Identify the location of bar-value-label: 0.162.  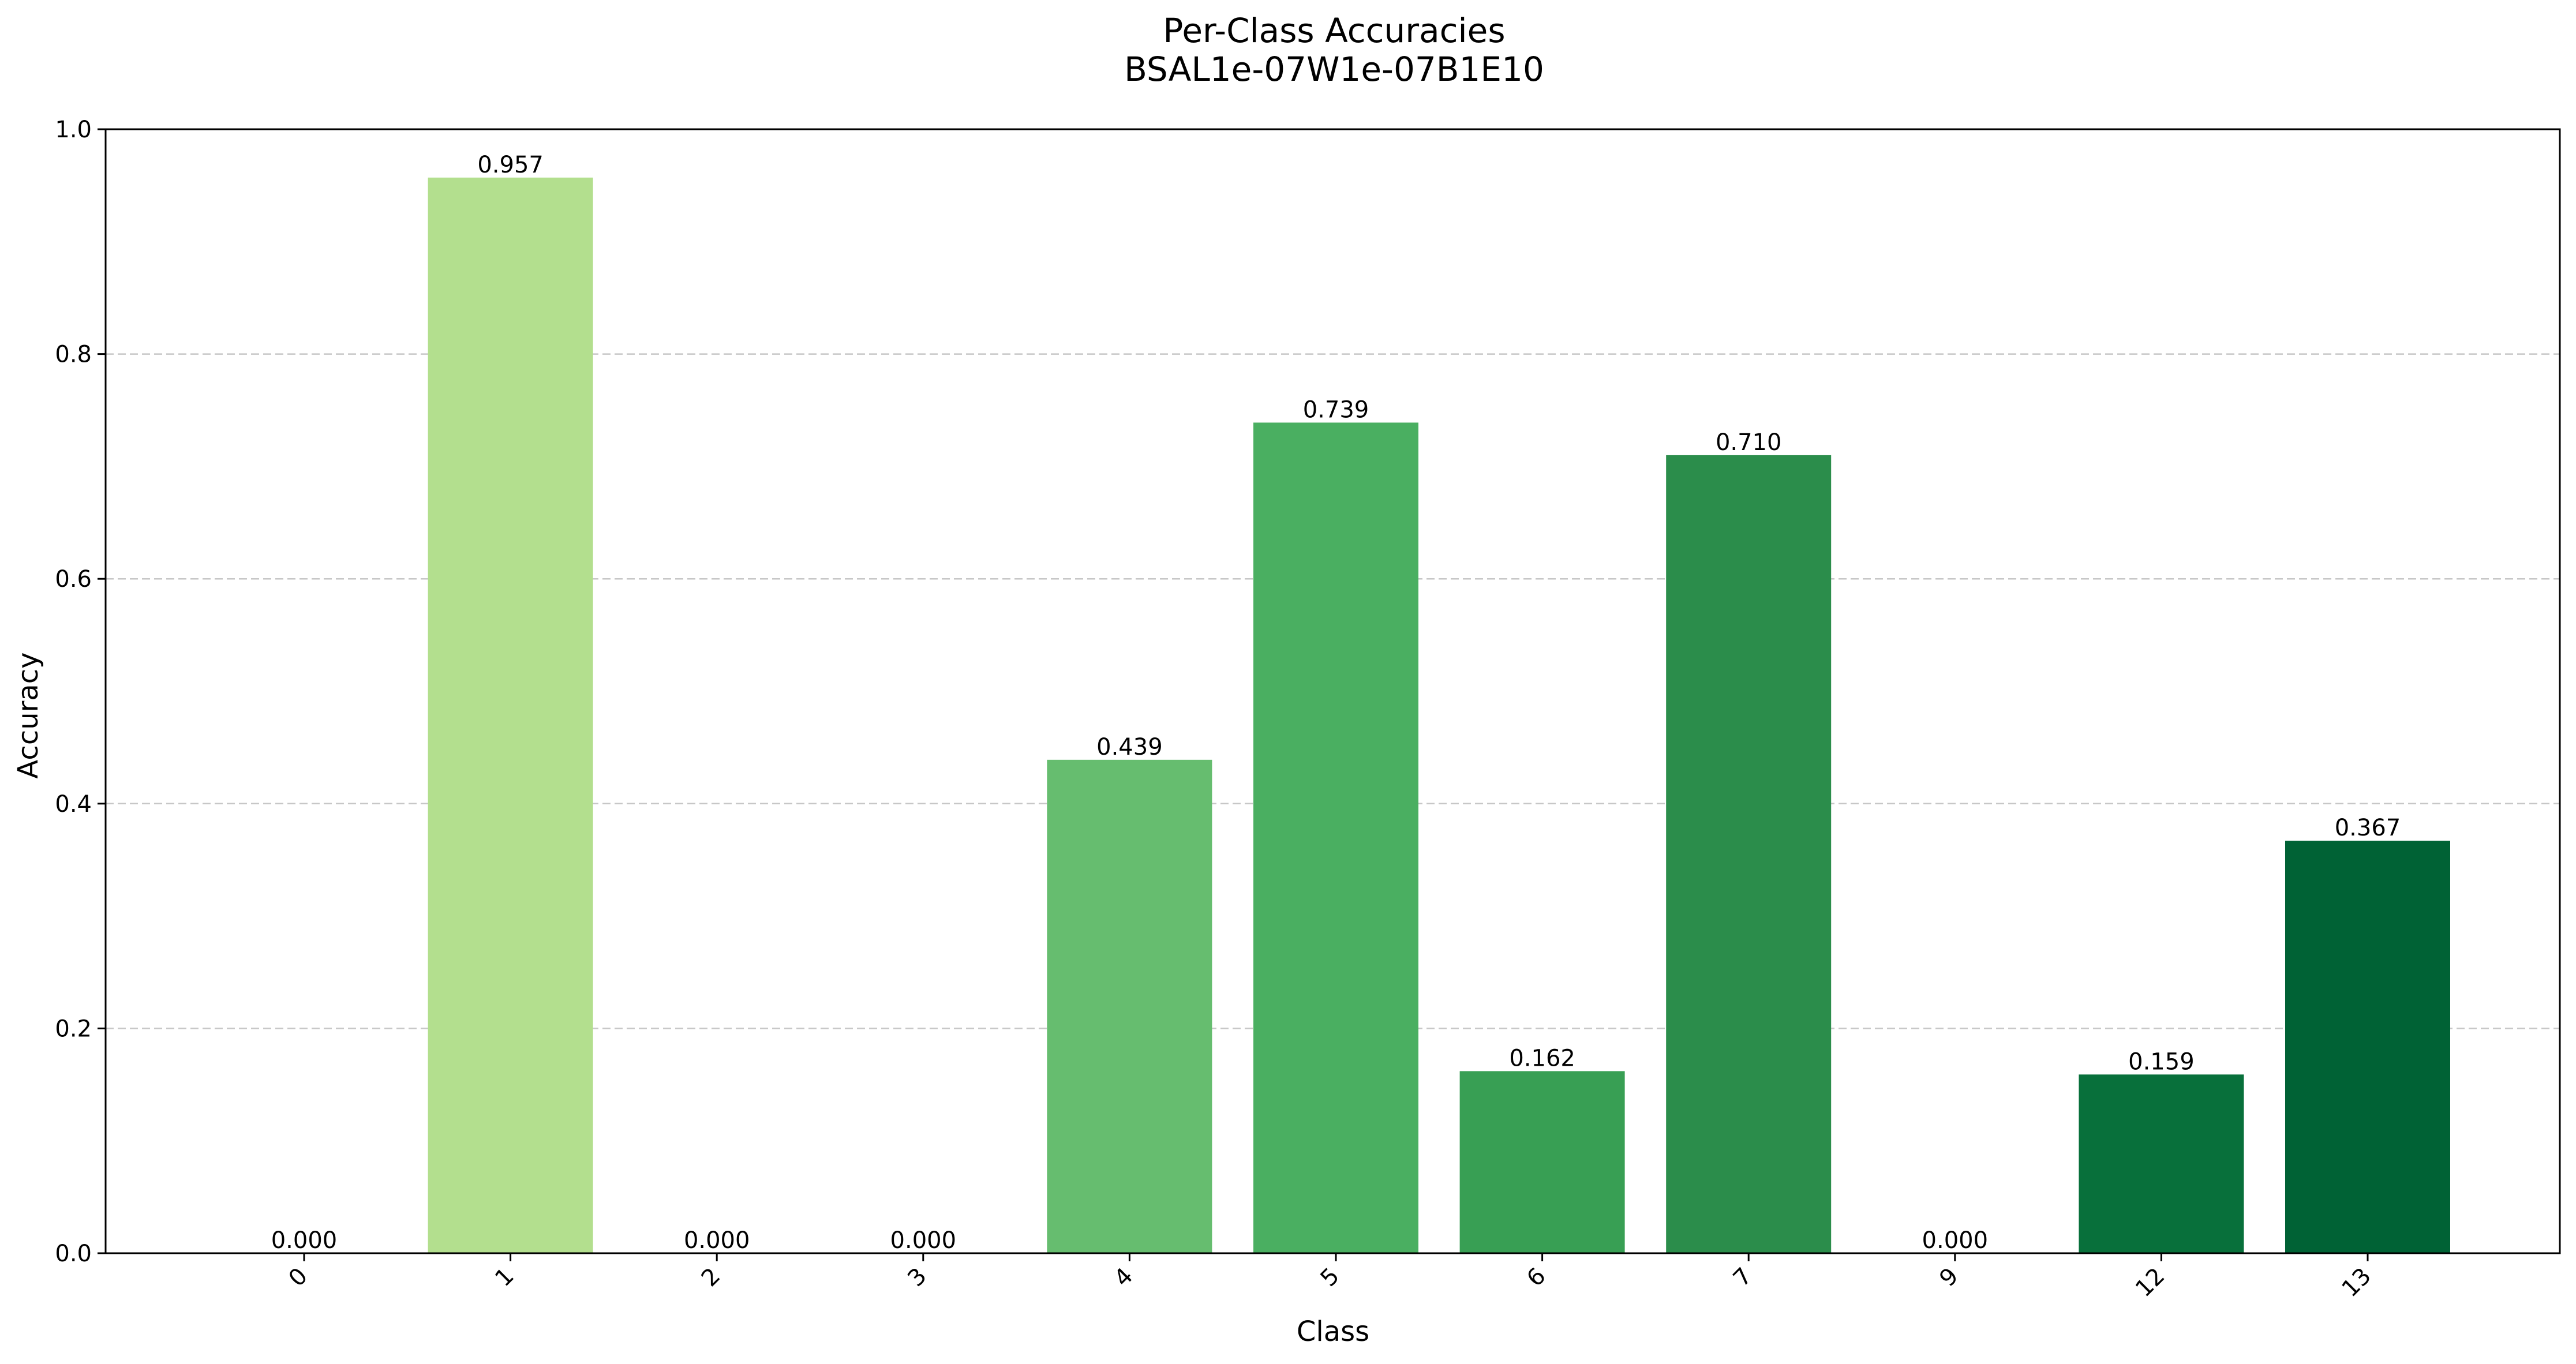
(1542, 1058).